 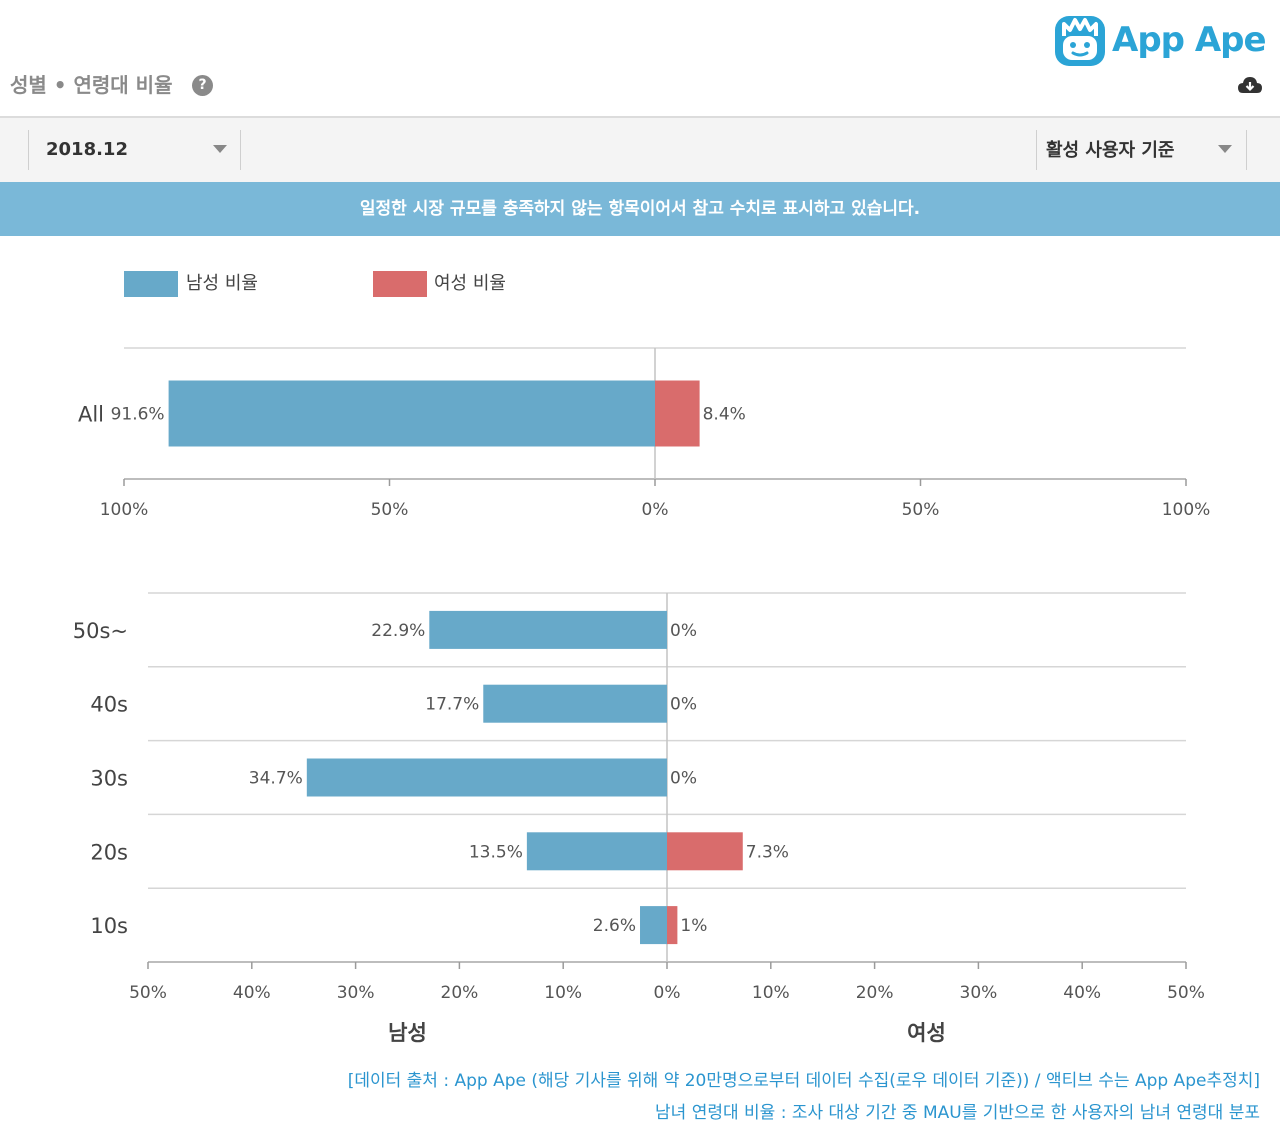 I want to click on category-label: 50s~, so click(x=100, y=631).